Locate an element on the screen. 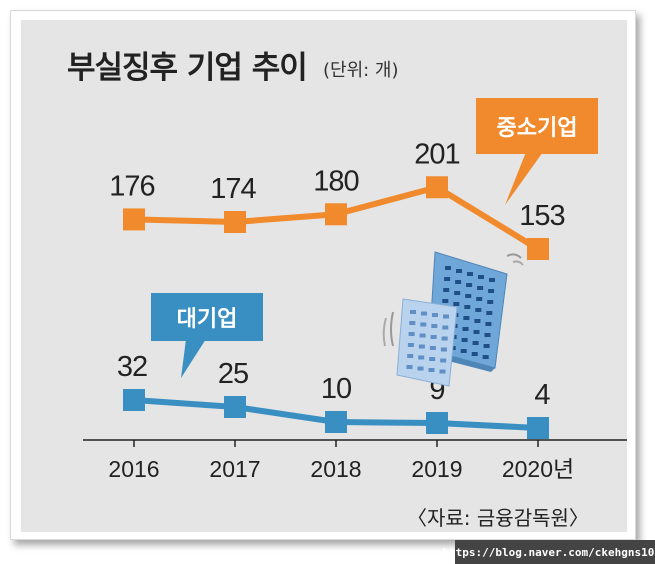 Image resolution: width=655 pixels, height=564 pixels. source-note: 〈자료: 금융감독원〉 is located at coordinates (498, 518).